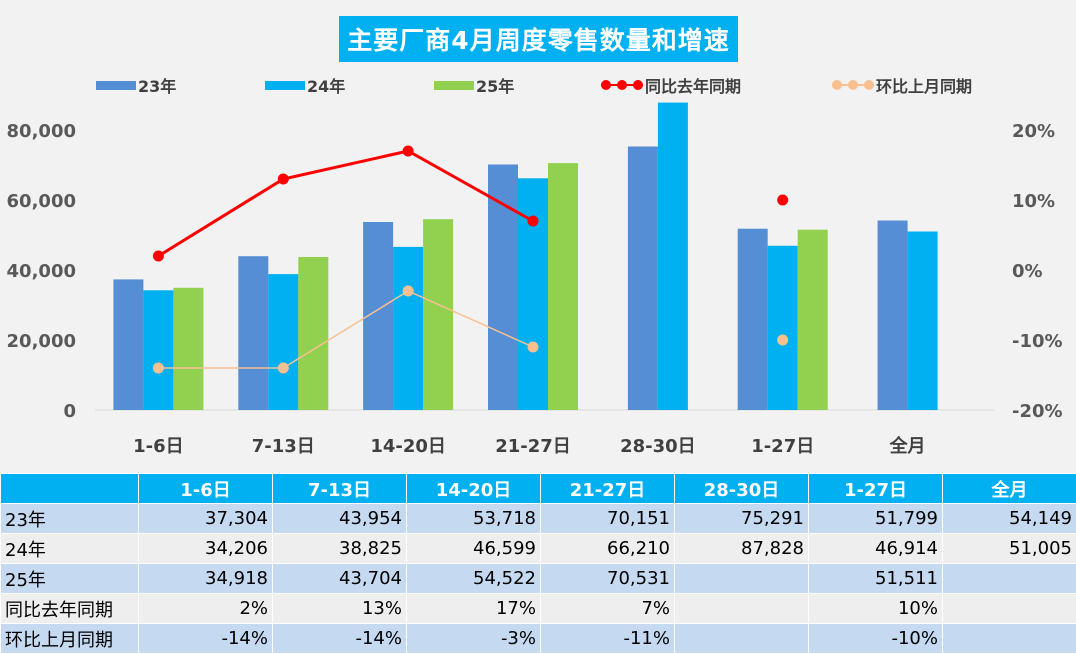 The width and height of the screenshot is (1076, 654). What do you see at coordinates (608, 639) in the screenshot?
I see `table-cell: -11%` at bounding box center [608, 639].